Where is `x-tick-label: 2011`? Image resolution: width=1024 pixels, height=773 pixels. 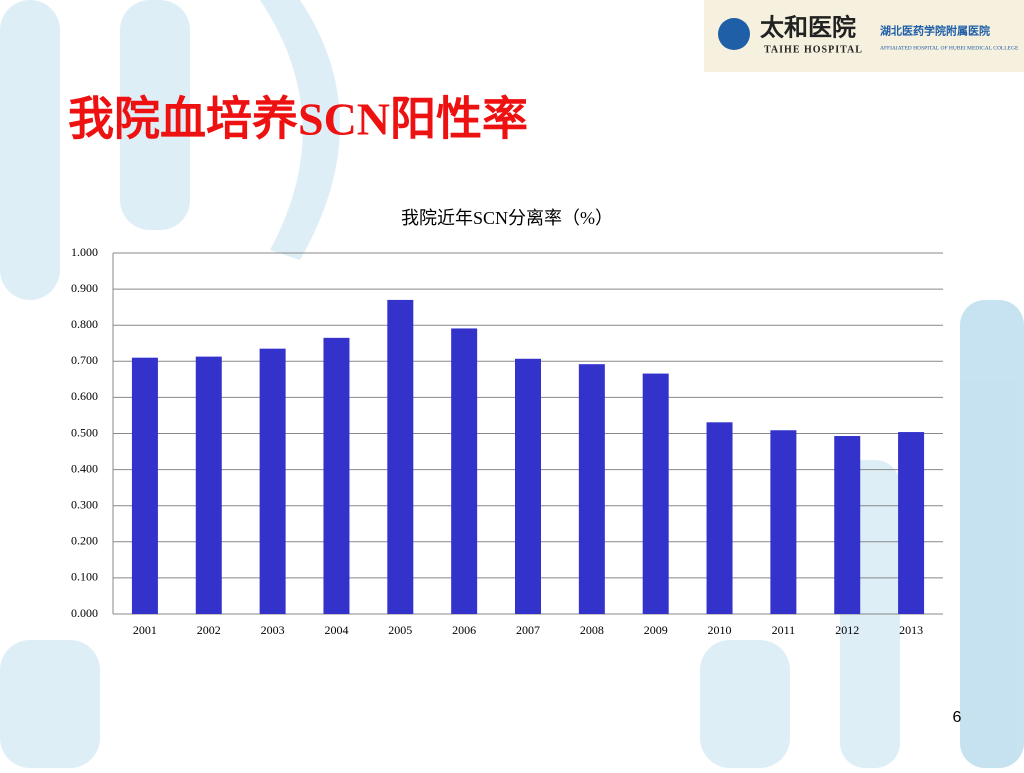
x-tick-label: 2011 is located at coordinates (784, 630).